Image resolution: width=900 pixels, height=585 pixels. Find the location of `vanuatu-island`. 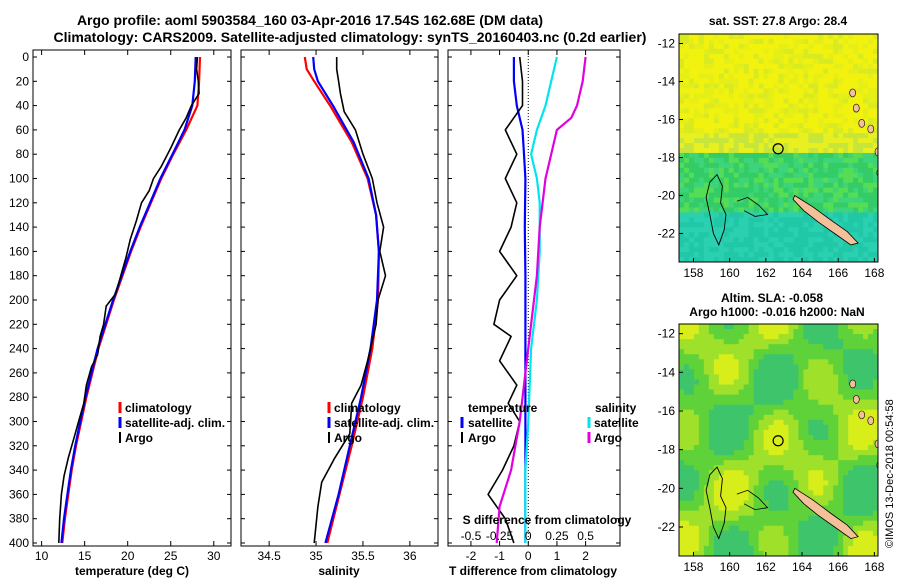

vanuatu-island is located at coordinates (871, 129).